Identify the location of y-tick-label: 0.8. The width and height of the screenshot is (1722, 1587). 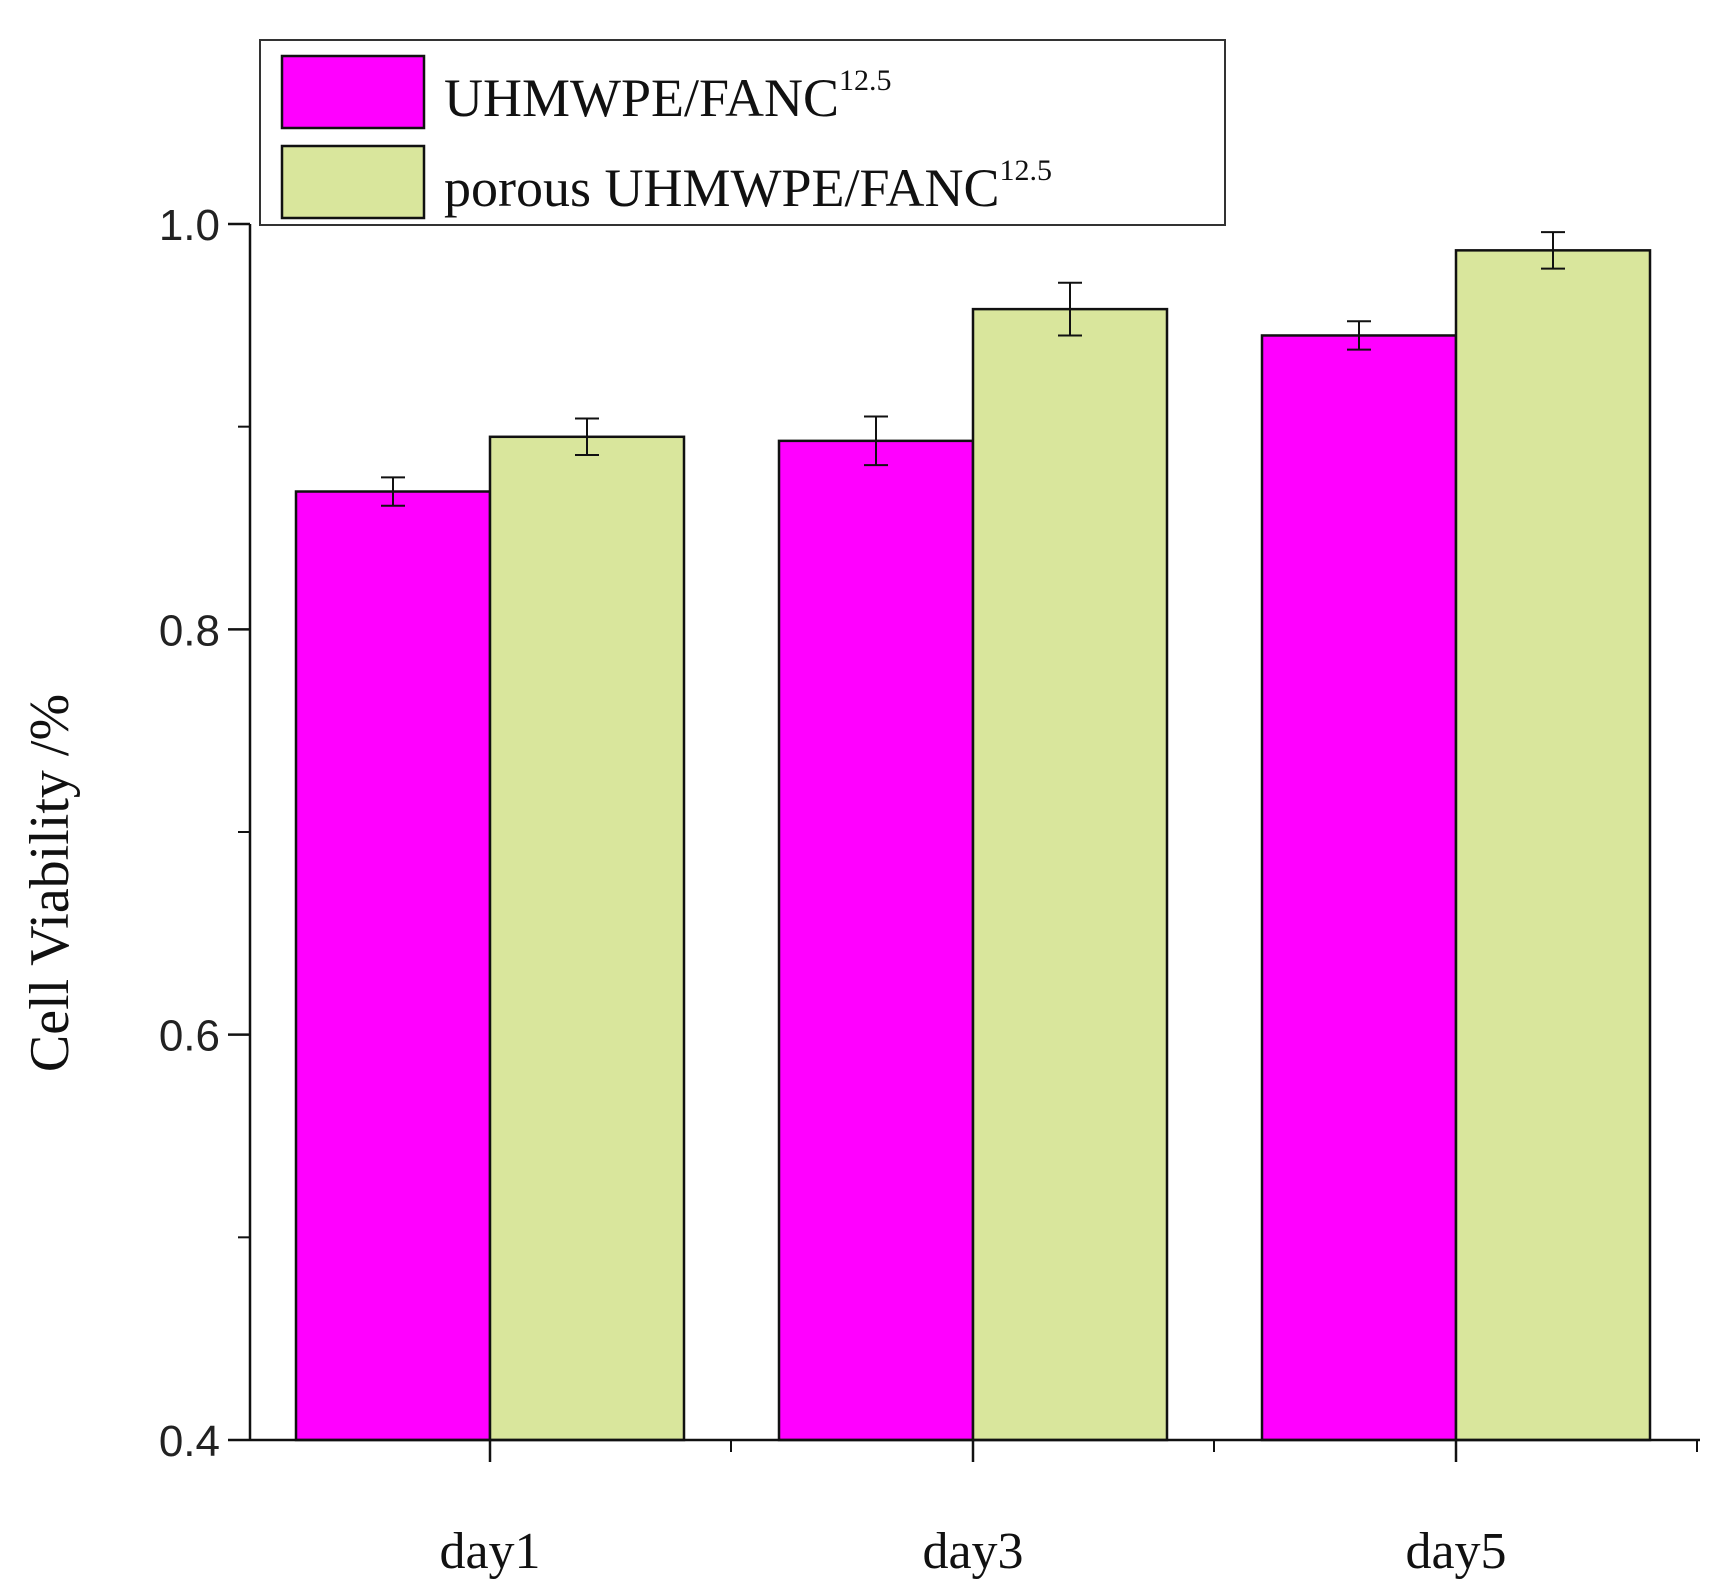
(189, 630).